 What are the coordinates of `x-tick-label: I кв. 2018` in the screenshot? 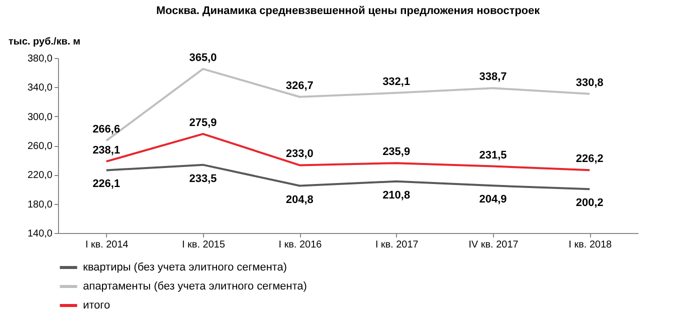 It's located at (590, 245).